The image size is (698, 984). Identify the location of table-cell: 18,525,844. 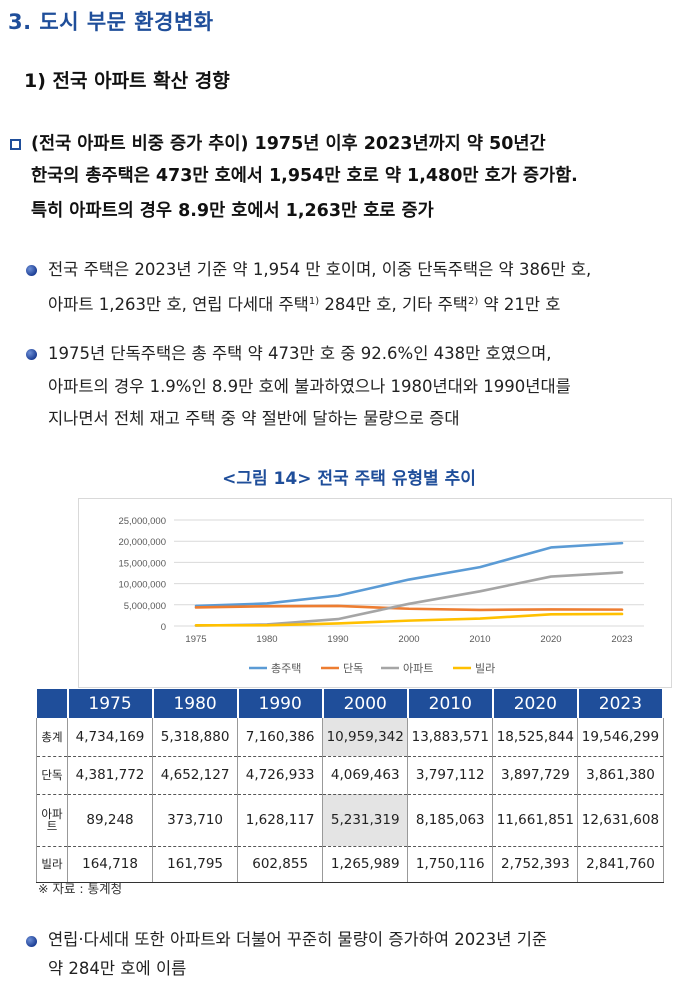
(535, 737).